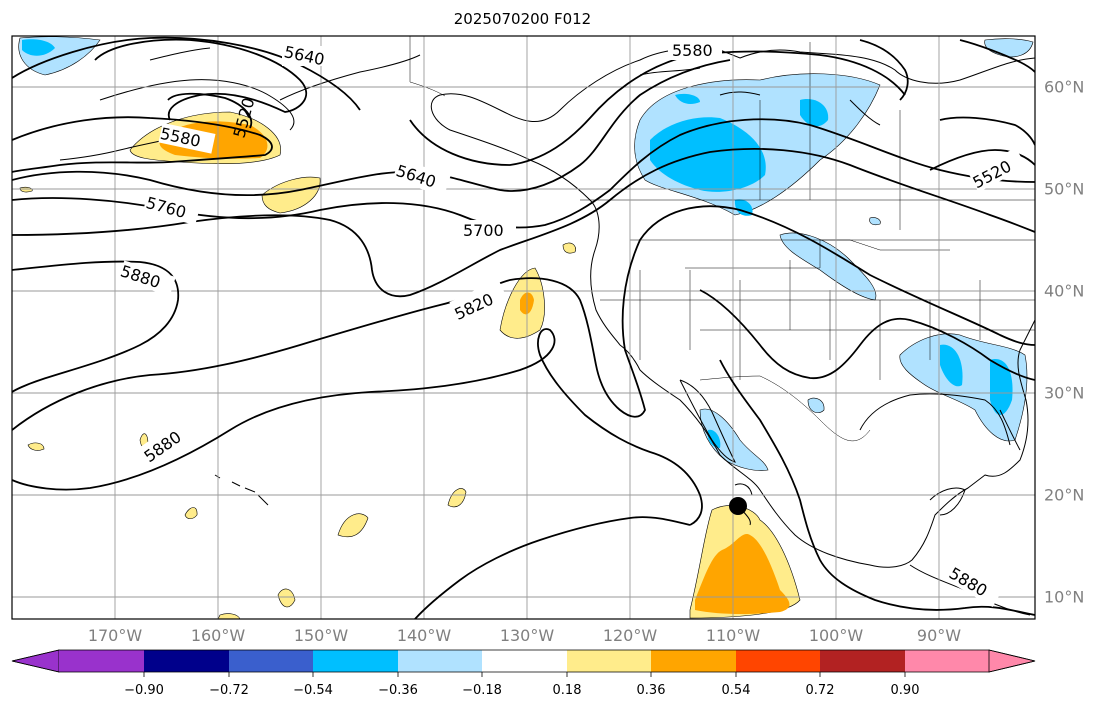 The height and width of the screenshot is (712, 1105). What do you see at coordinates (939, 635) in the screenshot?
I see `longitude-label: 90°W` at bounding box center [939, 635].